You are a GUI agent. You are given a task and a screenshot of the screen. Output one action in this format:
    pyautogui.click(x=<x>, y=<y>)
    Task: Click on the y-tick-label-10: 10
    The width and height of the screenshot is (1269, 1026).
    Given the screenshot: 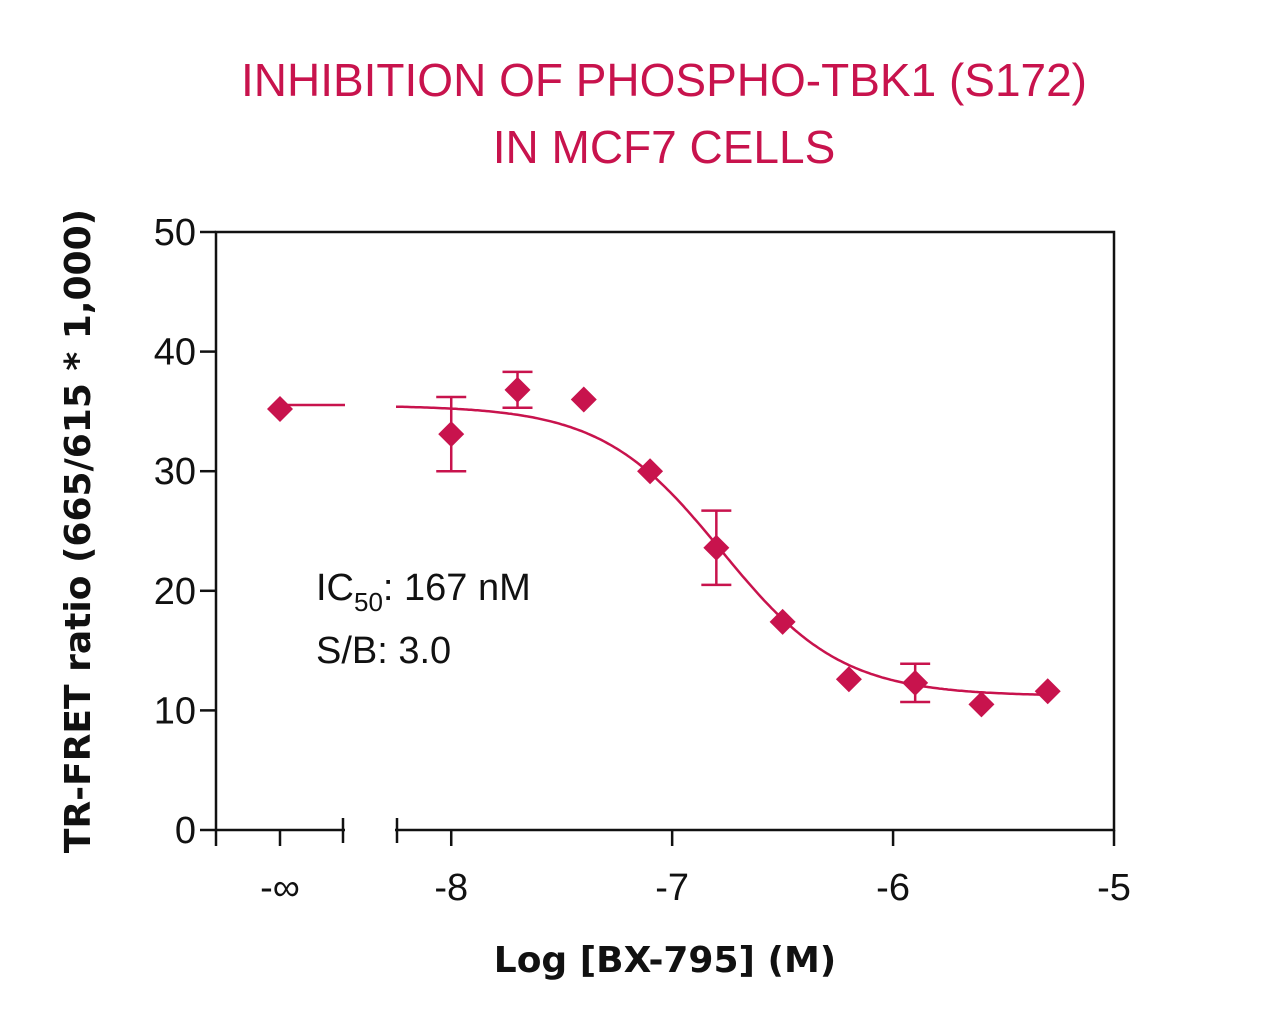 What is the action you would take?
    pyautogui.click(x=175, y=711)
    